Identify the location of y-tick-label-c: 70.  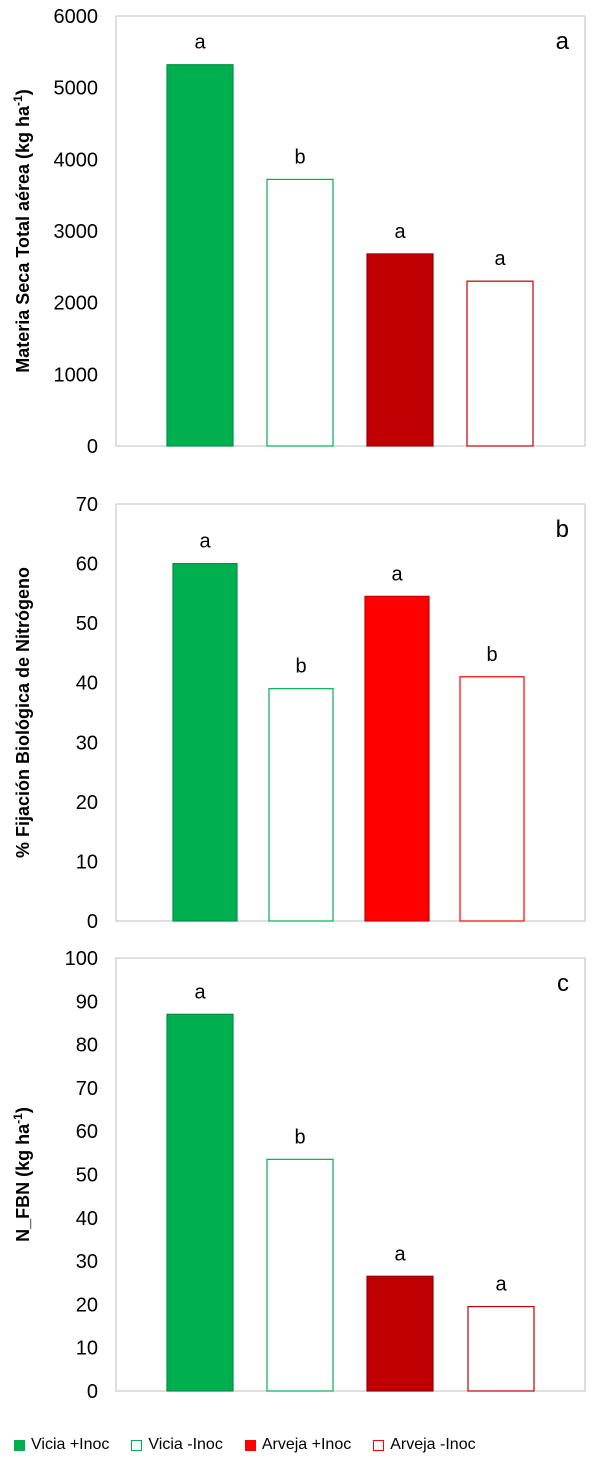
(87, 1089).